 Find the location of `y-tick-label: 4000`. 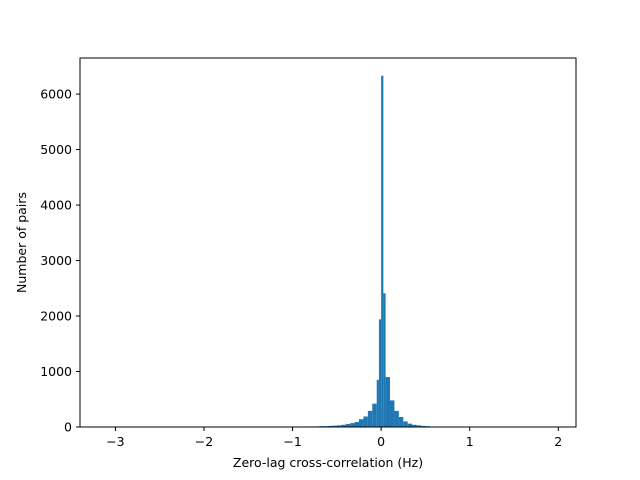

y-tick-label: 4000 is located at coordinates (56, 205).